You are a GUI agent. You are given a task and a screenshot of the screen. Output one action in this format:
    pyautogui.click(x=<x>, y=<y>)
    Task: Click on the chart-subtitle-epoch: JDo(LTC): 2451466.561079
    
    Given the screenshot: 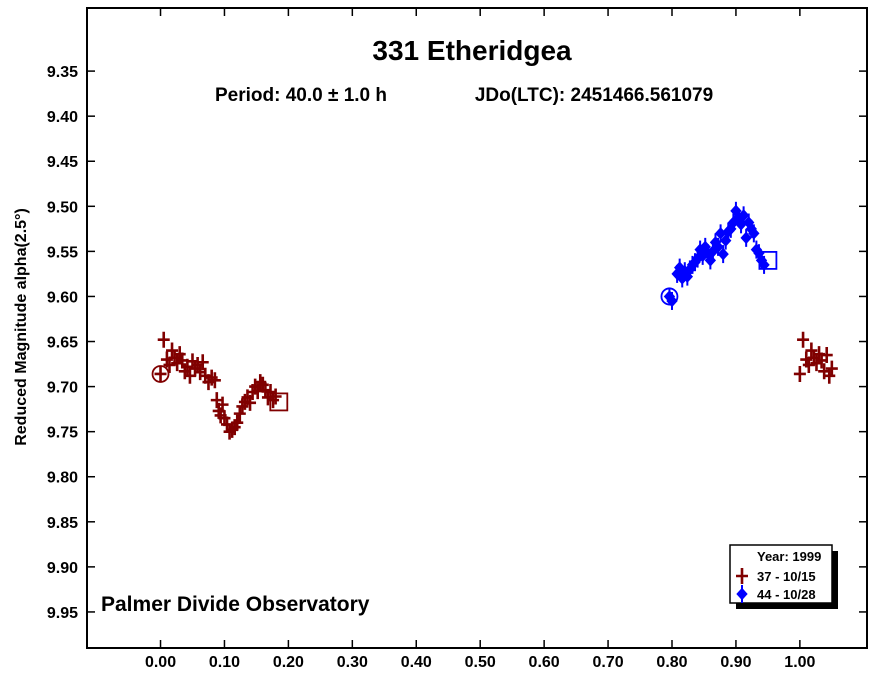 What is the action you would take?
    pyautogui.click(x=594, y=95)
    